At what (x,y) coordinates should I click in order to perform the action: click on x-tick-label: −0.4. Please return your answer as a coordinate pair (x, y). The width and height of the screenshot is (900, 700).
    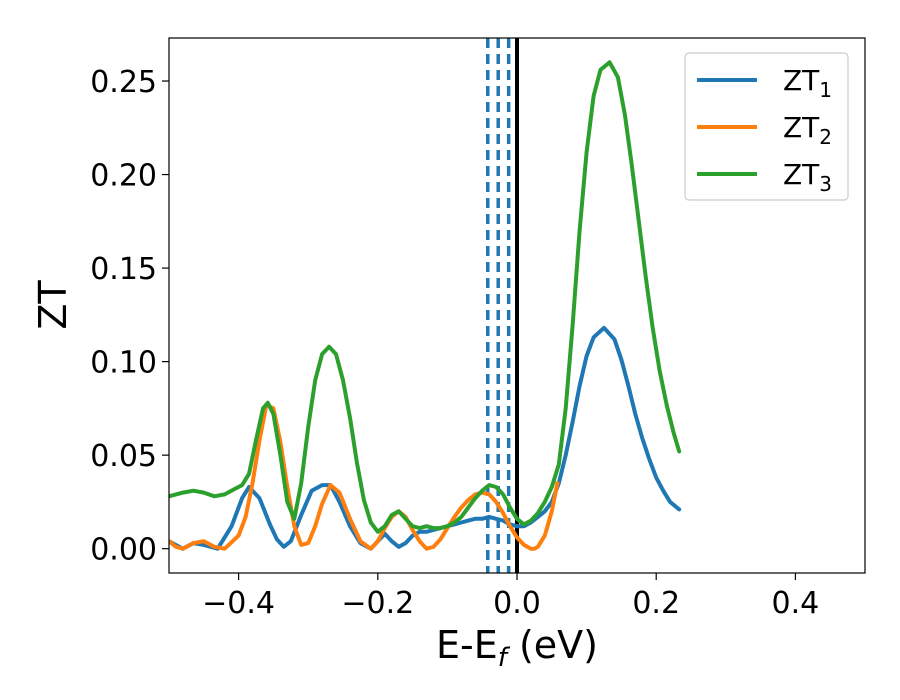
    Looking at the image, I should click on (238, 603).